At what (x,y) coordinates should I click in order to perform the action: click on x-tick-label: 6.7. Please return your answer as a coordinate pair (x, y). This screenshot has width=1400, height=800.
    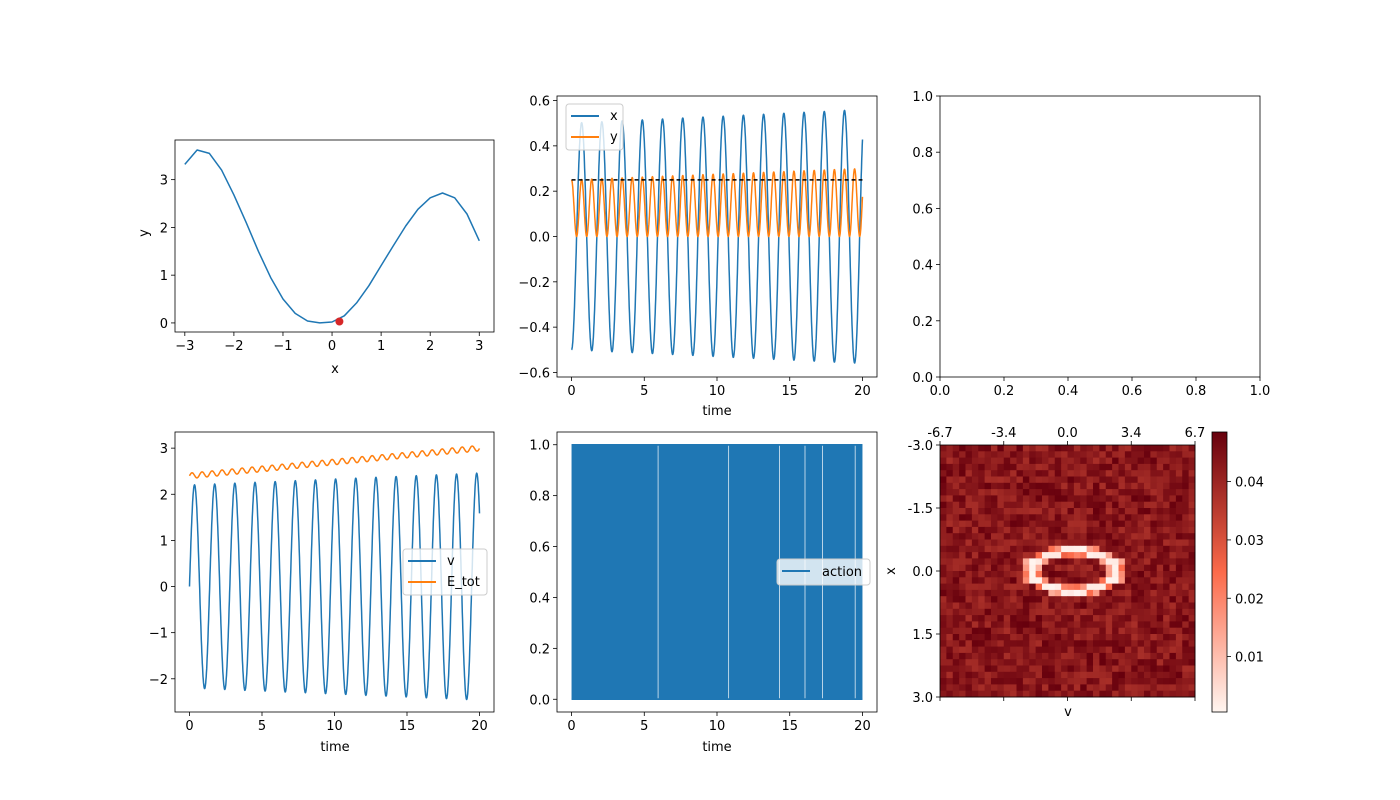
    Looking at the image, I should click on (1195, 433).